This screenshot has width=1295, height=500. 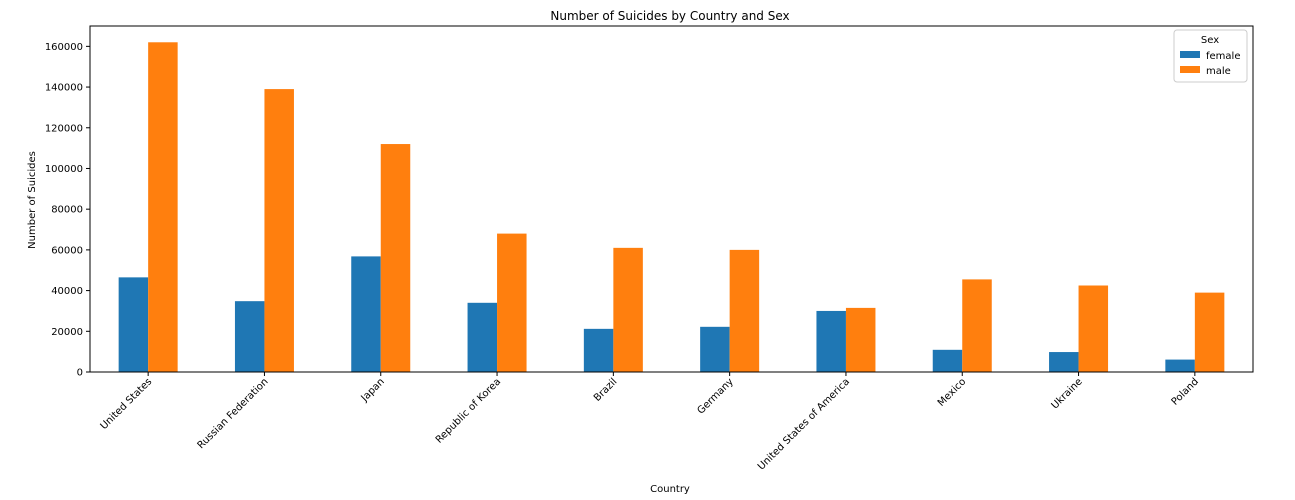 I want to click on y-tick-label: 160000, so click(x=64, y=47).